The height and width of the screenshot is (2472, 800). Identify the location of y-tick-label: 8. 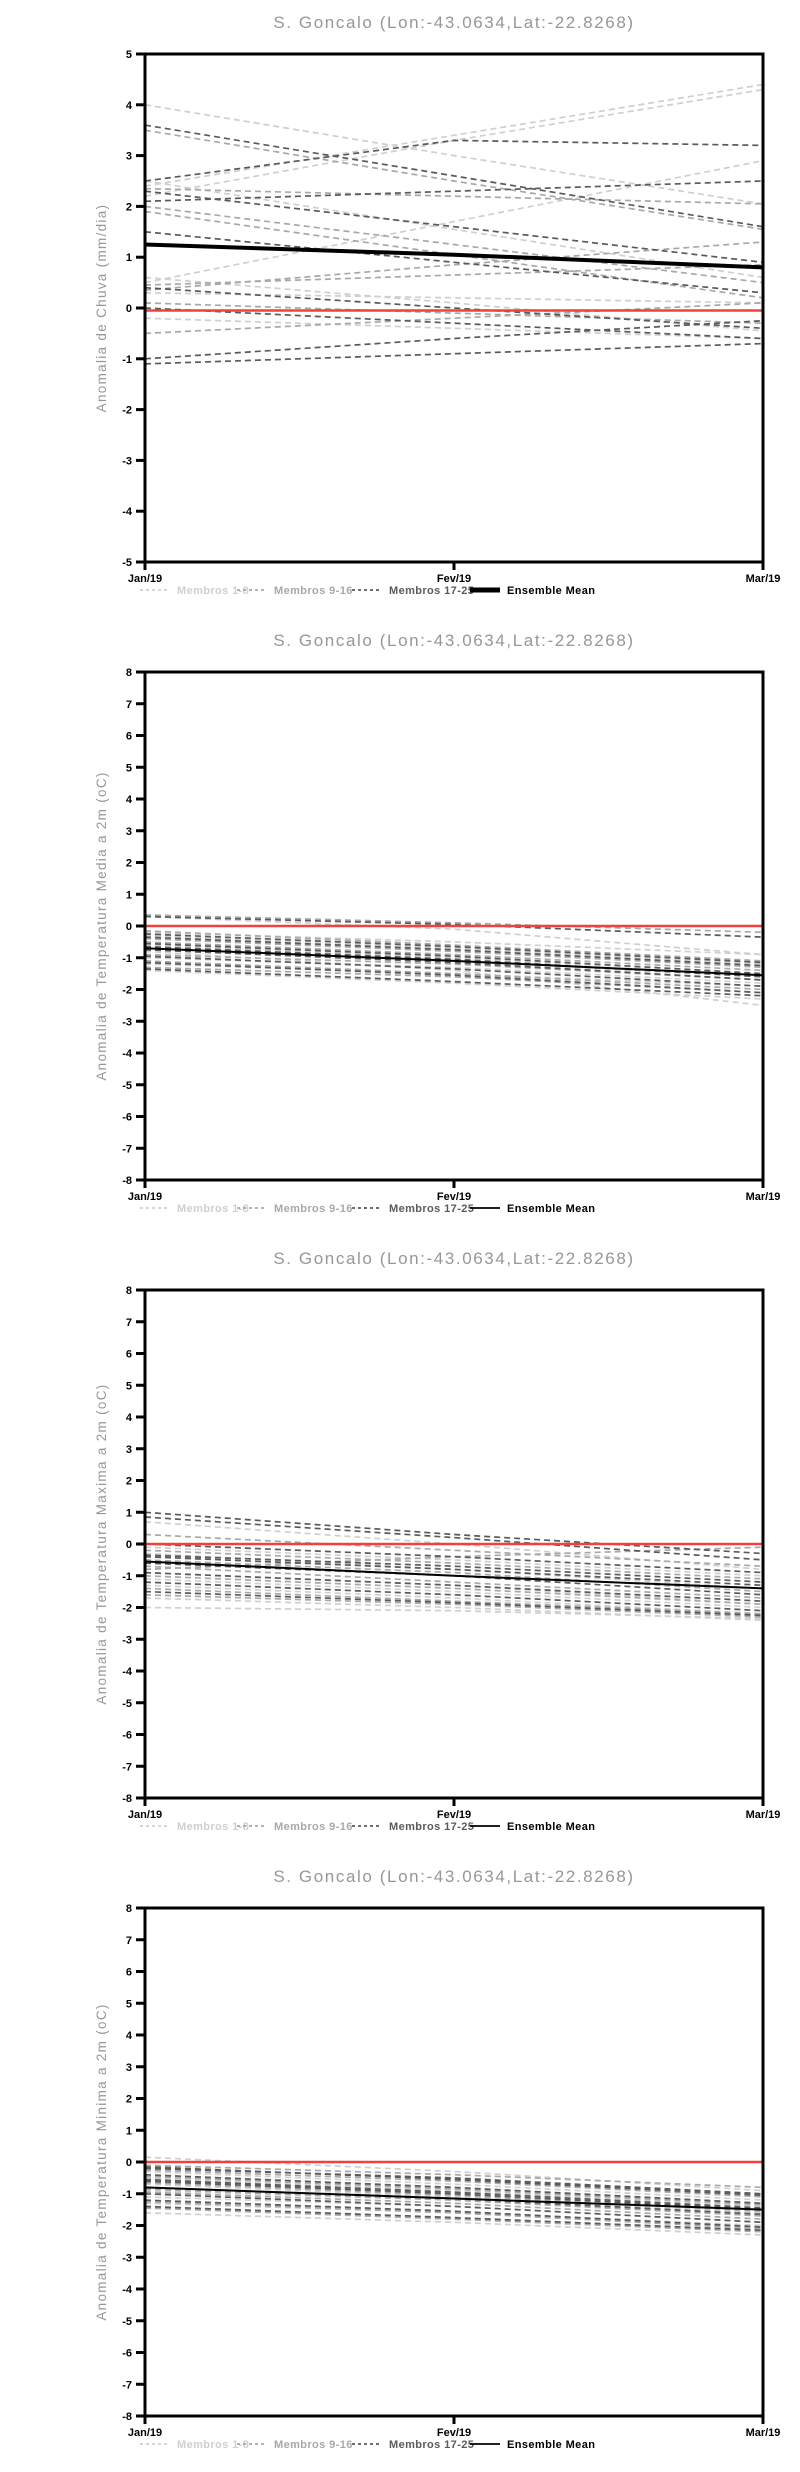
(129, 673).